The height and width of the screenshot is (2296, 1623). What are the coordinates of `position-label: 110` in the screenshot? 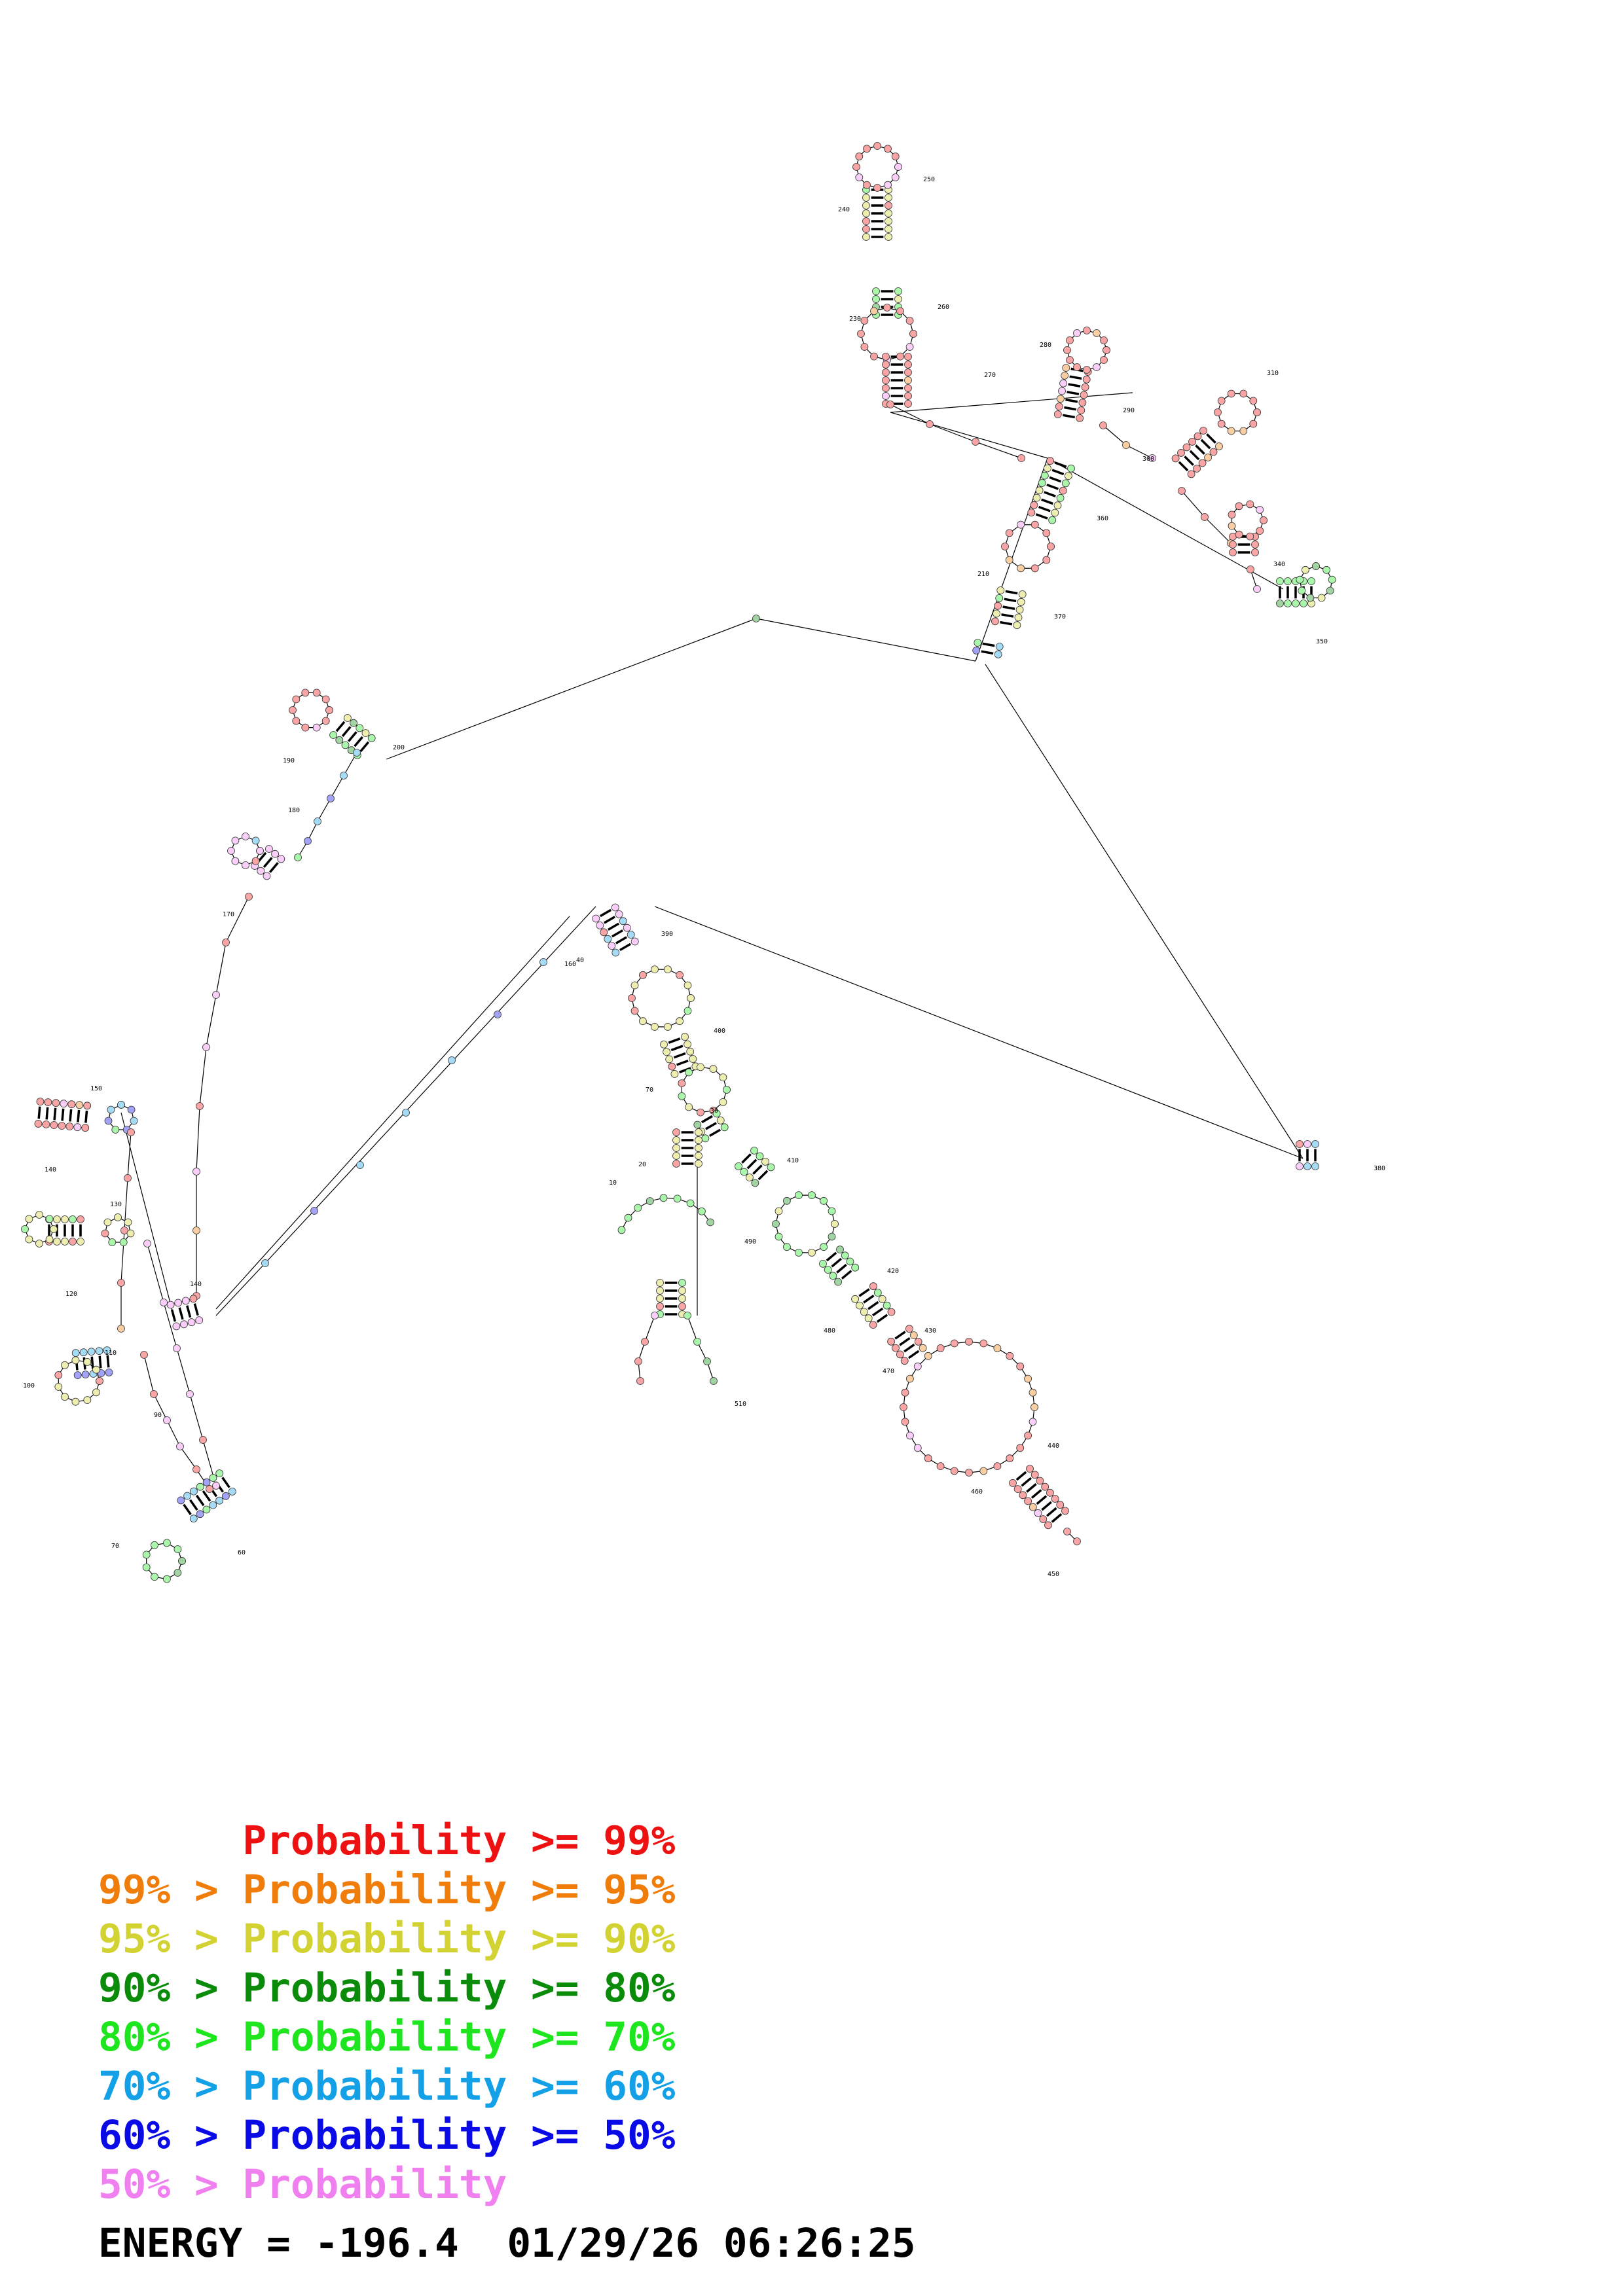 It's located at (111, 1353).